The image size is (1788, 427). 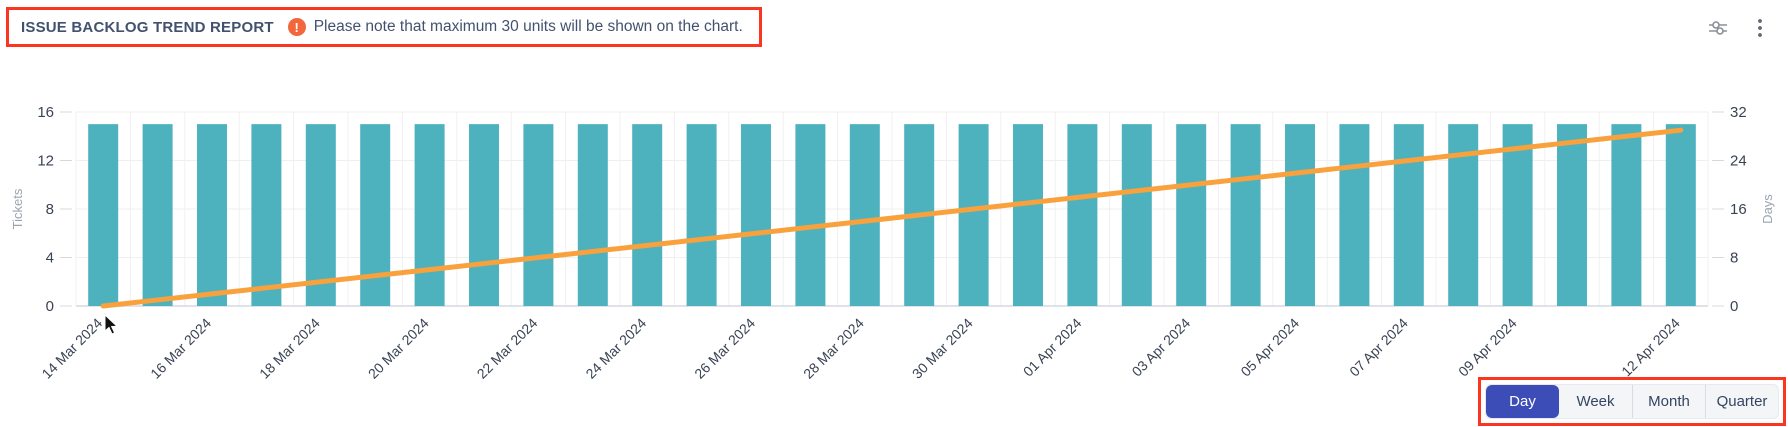 What do you see at coordinates (289, 348) in the screenshot?
I see `x-axis-label: 18 Mar 2024` at bounding box center [289, 348].